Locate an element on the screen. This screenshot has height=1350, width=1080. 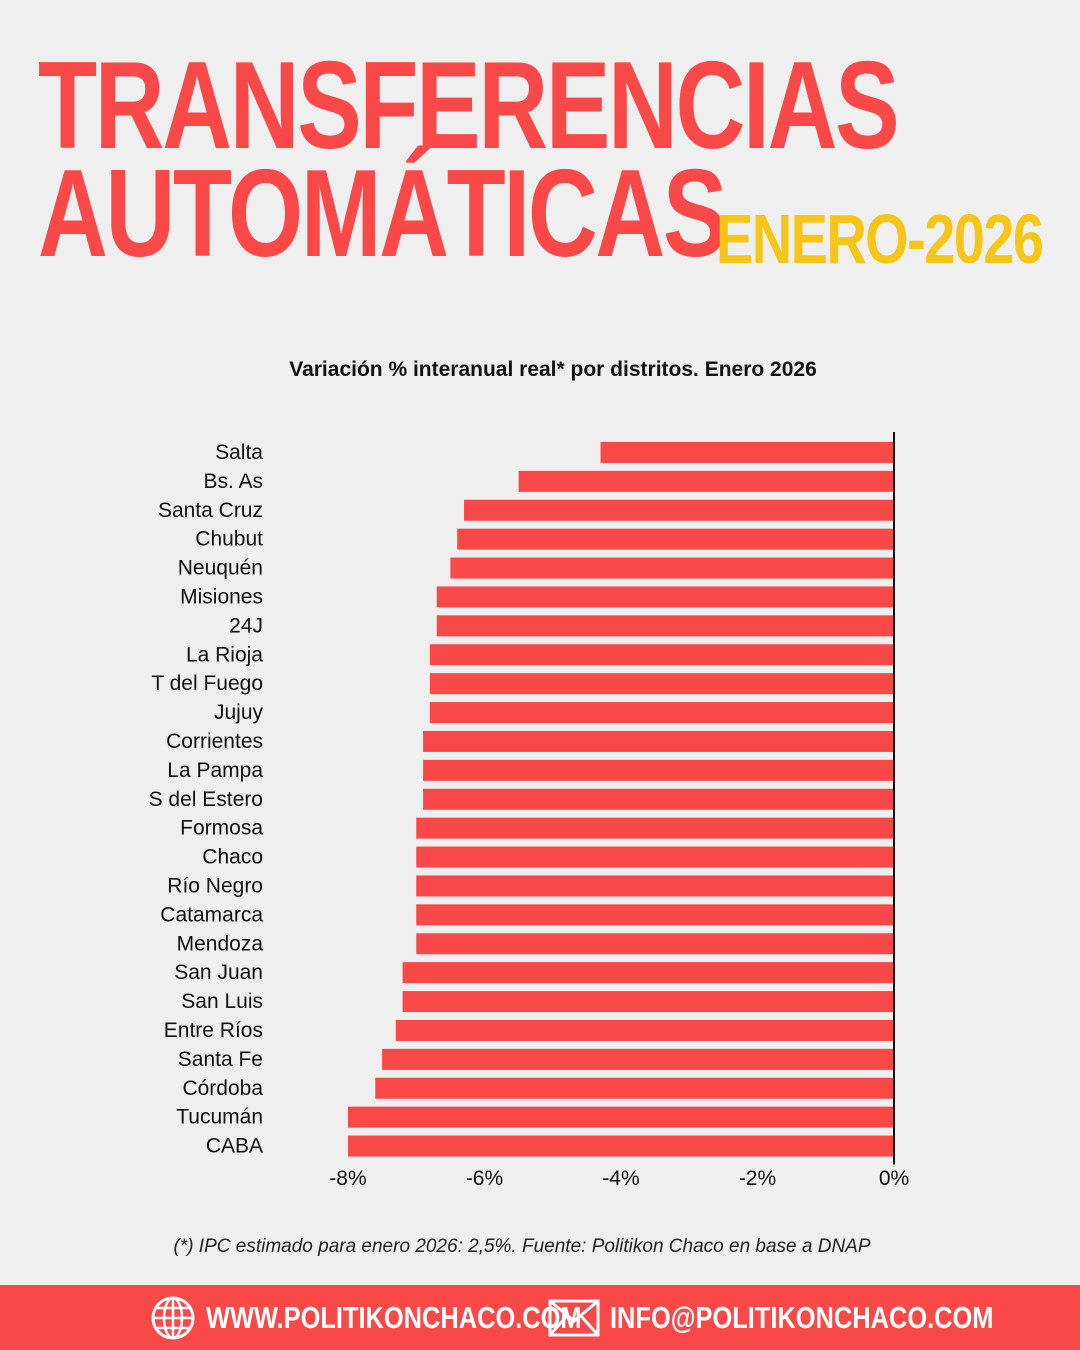
category-label: Bs. As is located at coordinates (233, 481).